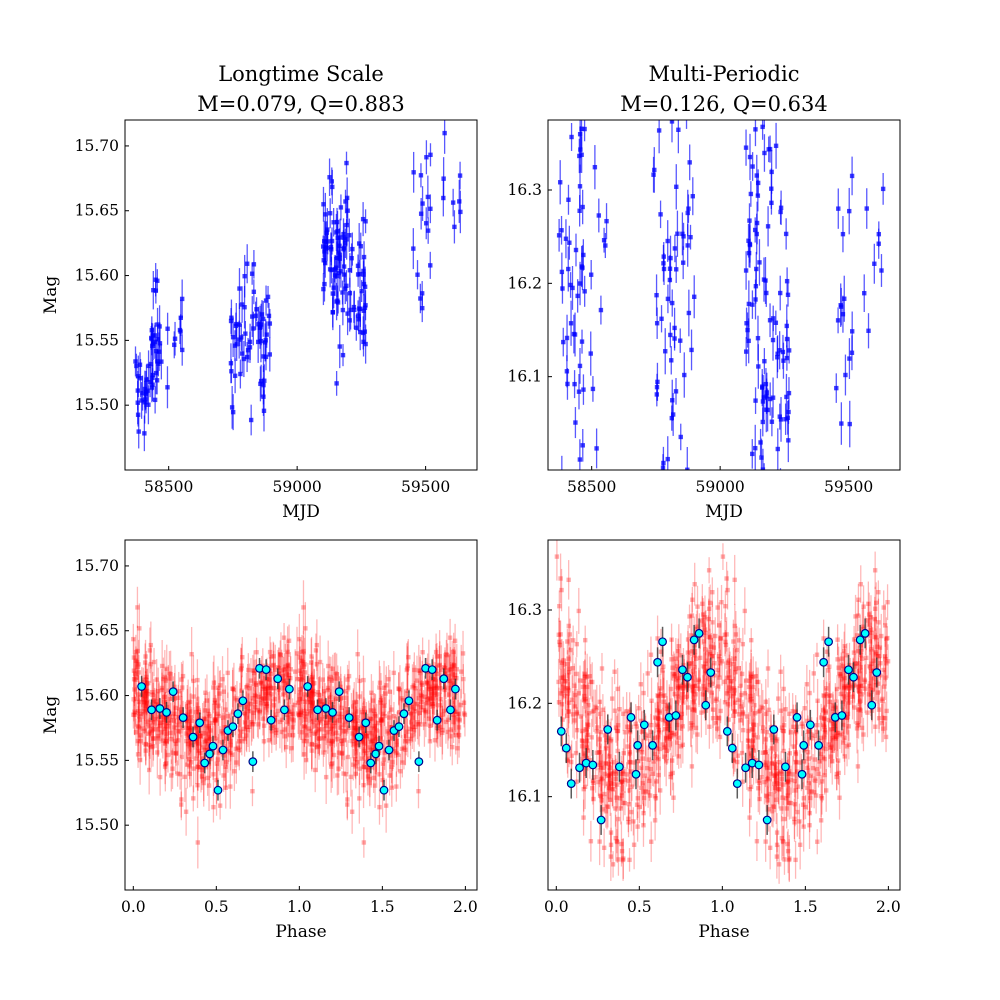 This screenshot has width=1000, height=1000. What do you see at coordinates (524, 797) in the screenshot?
I see `y-tick-label: 16.1` at bounding box center [524, 797].